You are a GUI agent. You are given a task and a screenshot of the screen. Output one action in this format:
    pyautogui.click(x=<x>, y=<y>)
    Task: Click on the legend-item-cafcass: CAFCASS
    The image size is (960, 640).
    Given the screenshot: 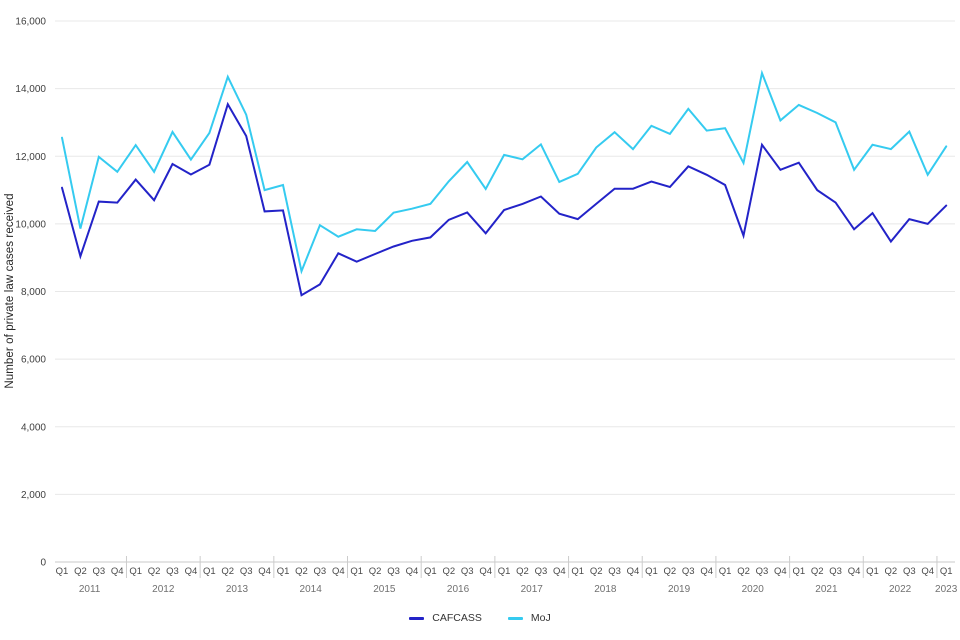 What is the action you would take?
    pyautogui.click(x=445, y=618)
    